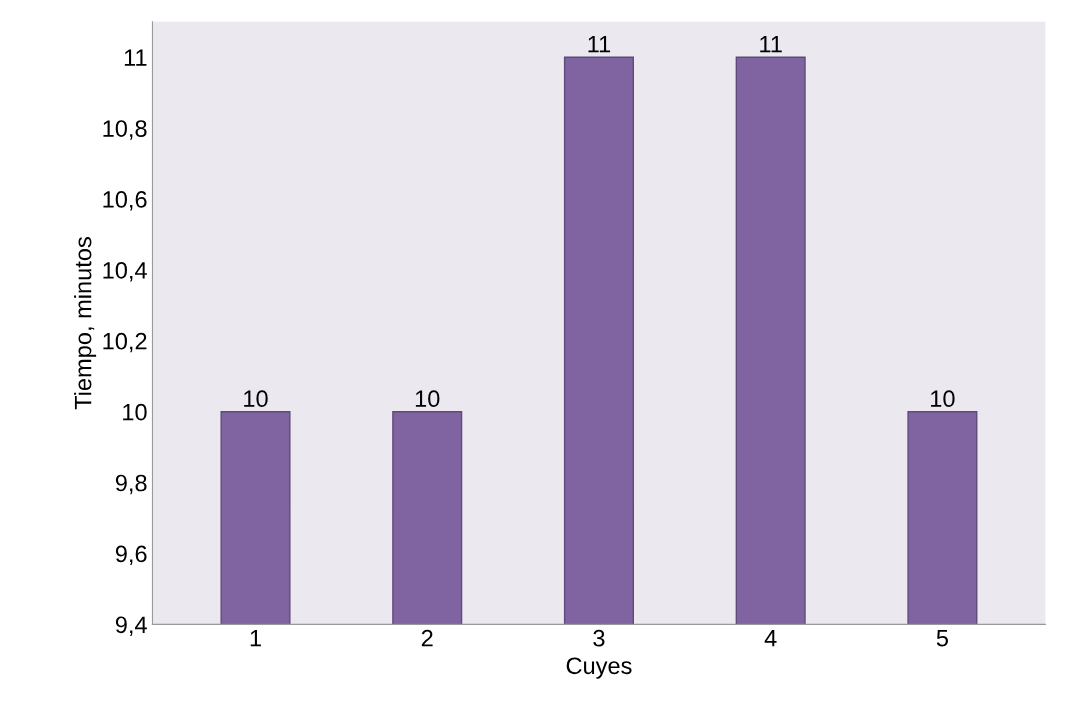 The height and width of the screenshot is (726, 1089). I want to click on x-tick-label: 4, so click(770, 638).